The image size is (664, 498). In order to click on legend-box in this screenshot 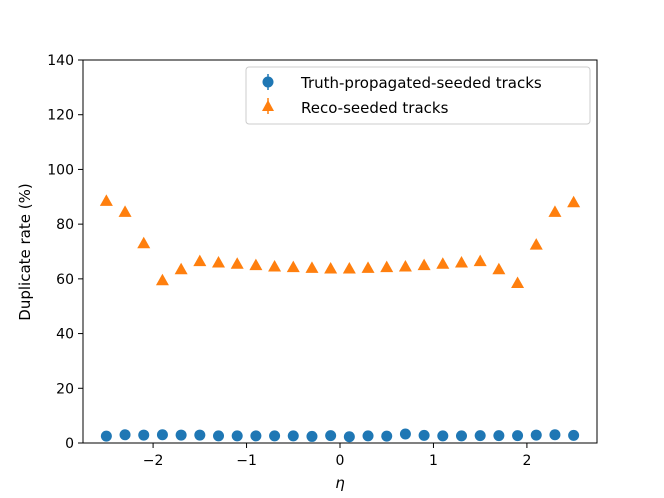, I will do `click(418, 95)`.